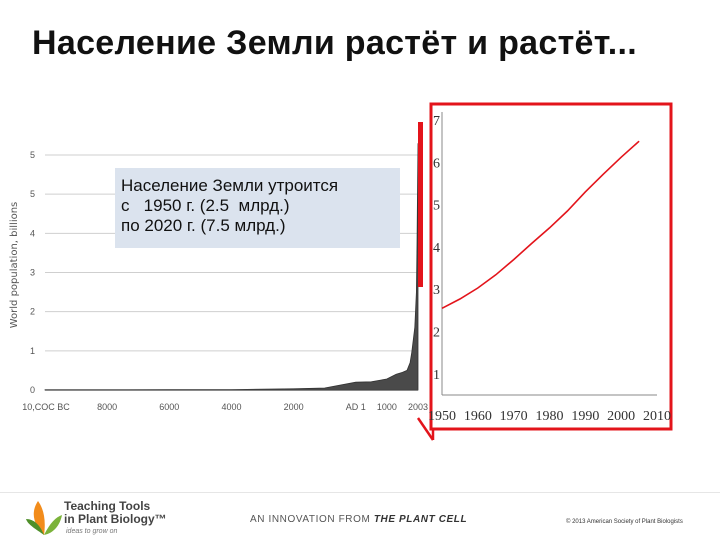 The height and width of the screenshot is (541, 720). I want to click on x-tick-label: 1980, so click(550, 416).